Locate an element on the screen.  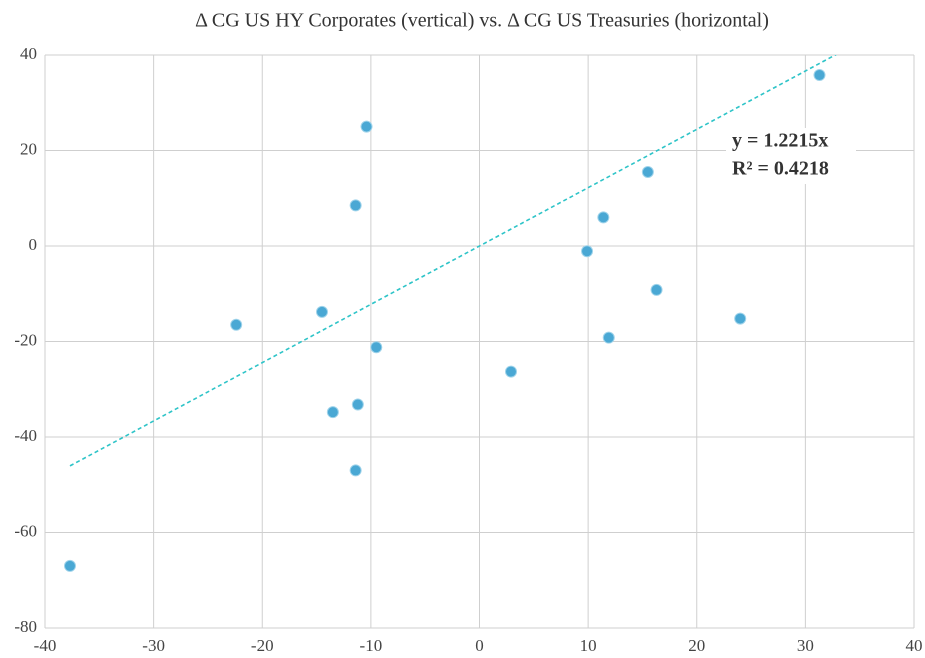
x-tick-label: 30 is located at coordinates (805, 645).